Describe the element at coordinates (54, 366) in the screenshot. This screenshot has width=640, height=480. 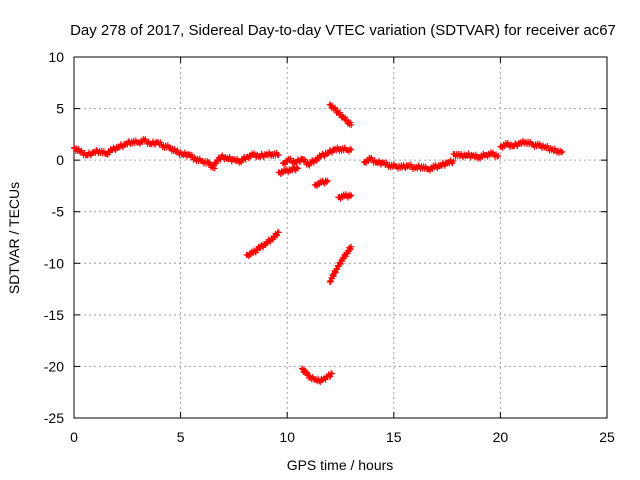
I see `y-tick-label: -20` at that location.